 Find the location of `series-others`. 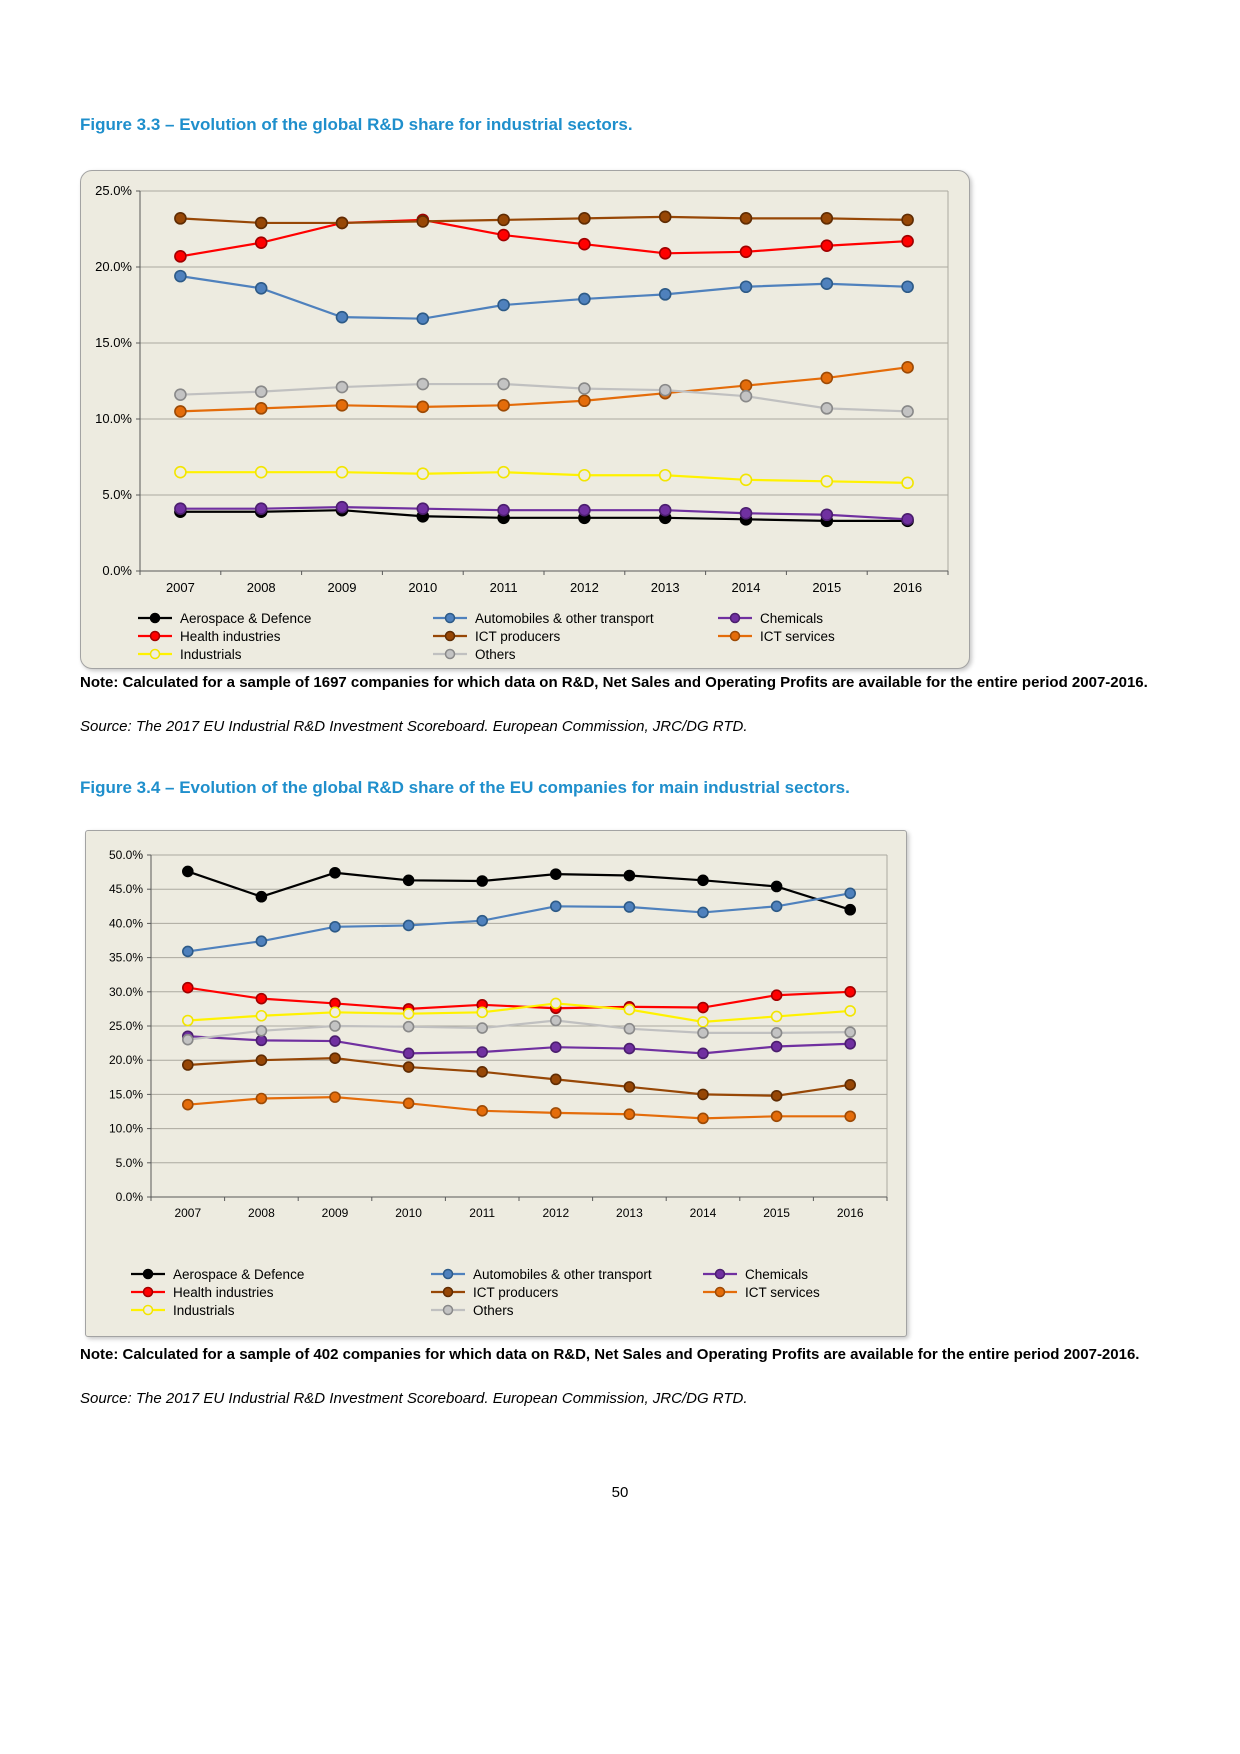

series-others is located at coordinates (519, 1030).